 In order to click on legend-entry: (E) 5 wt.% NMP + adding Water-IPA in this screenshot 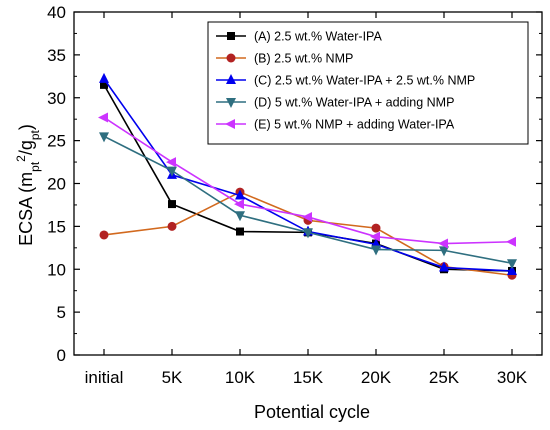, I will do `click(335, 125)`.